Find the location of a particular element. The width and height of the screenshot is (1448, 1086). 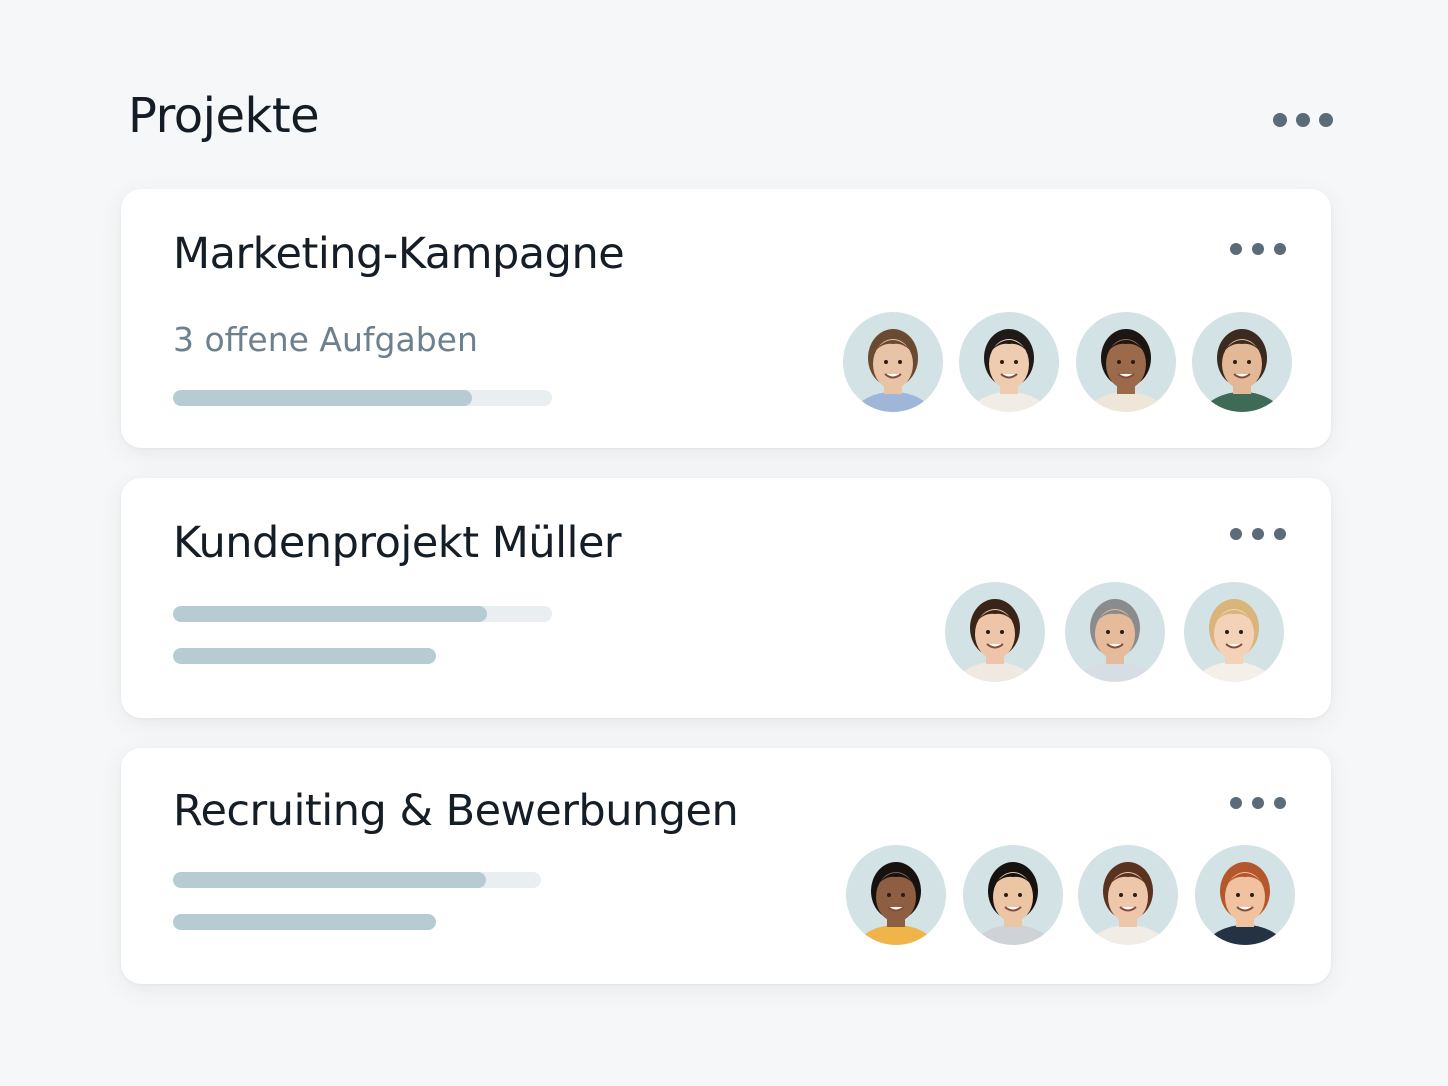

project-name: Marketing-Kampagne is located at coordinates (399, 254).